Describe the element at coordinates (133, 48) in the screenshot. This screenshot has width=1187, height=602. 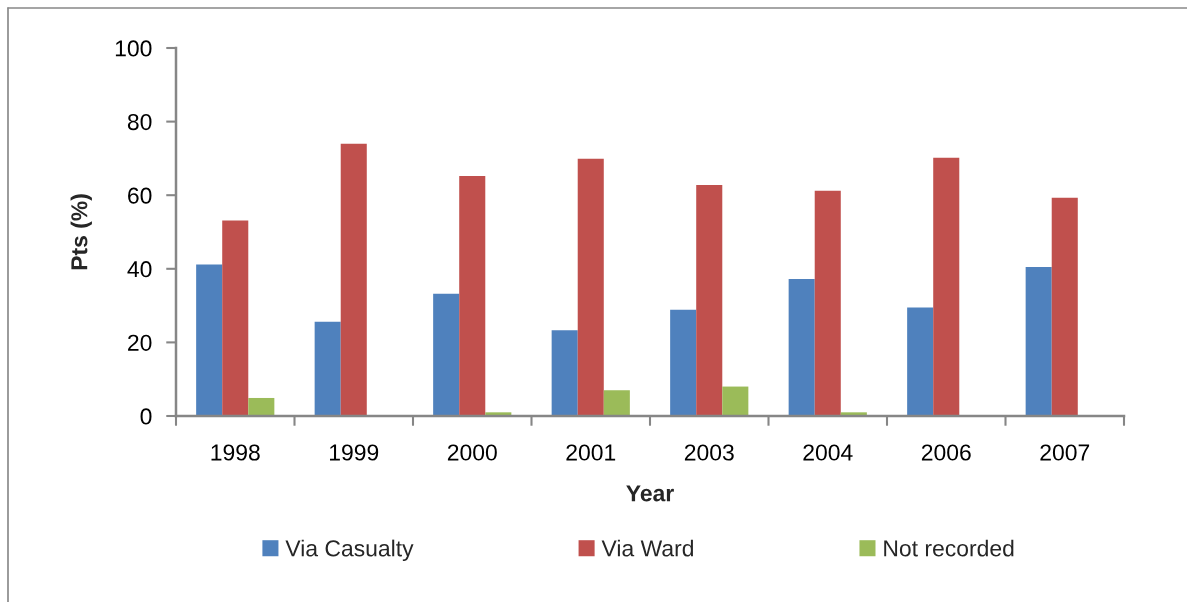
I see `y-tick-label: 100` at that location.